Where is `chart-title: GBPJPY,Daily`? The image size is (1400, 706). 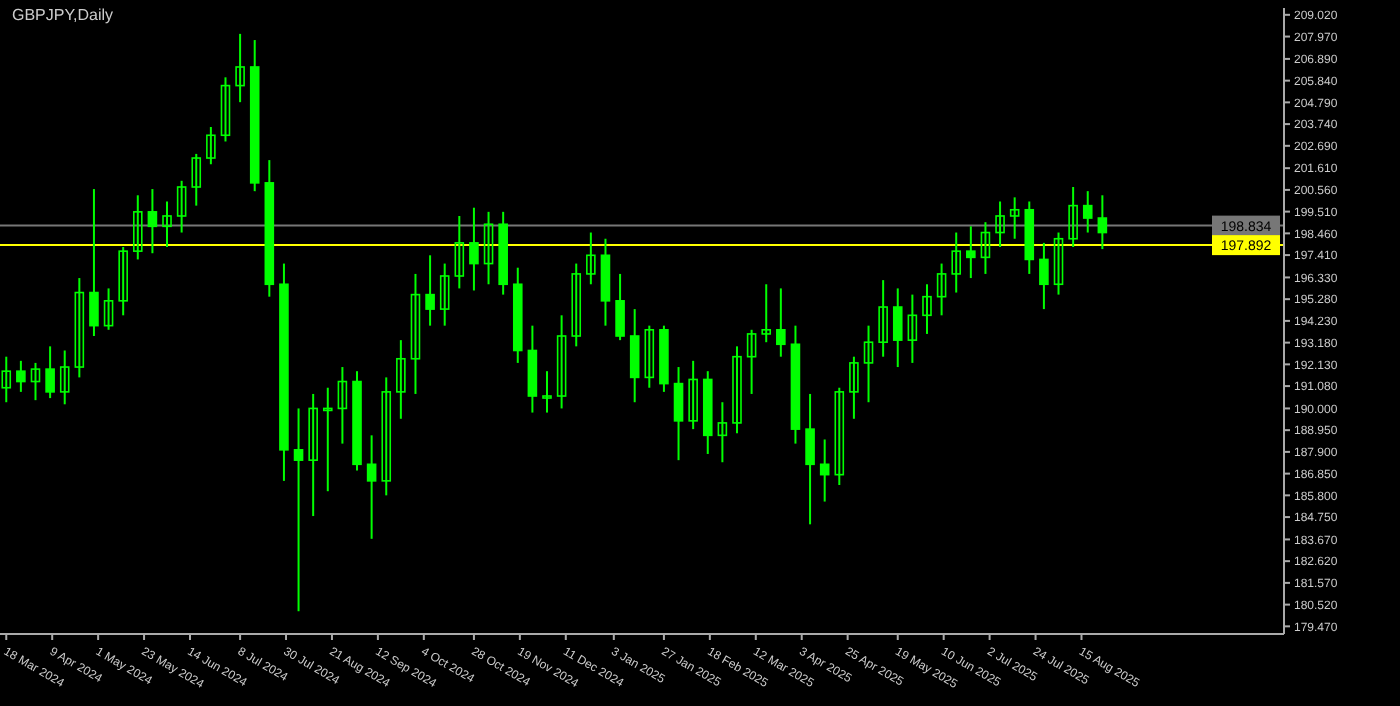
chart-title: GBPJPY,Daily is located at coordinates (63, 15).